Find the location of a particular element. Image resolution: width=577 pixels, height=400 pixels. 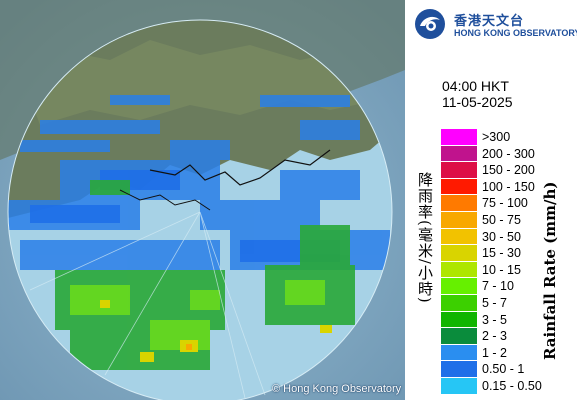

legend-item: 150 - 200 is located at coordinates (501, 170).